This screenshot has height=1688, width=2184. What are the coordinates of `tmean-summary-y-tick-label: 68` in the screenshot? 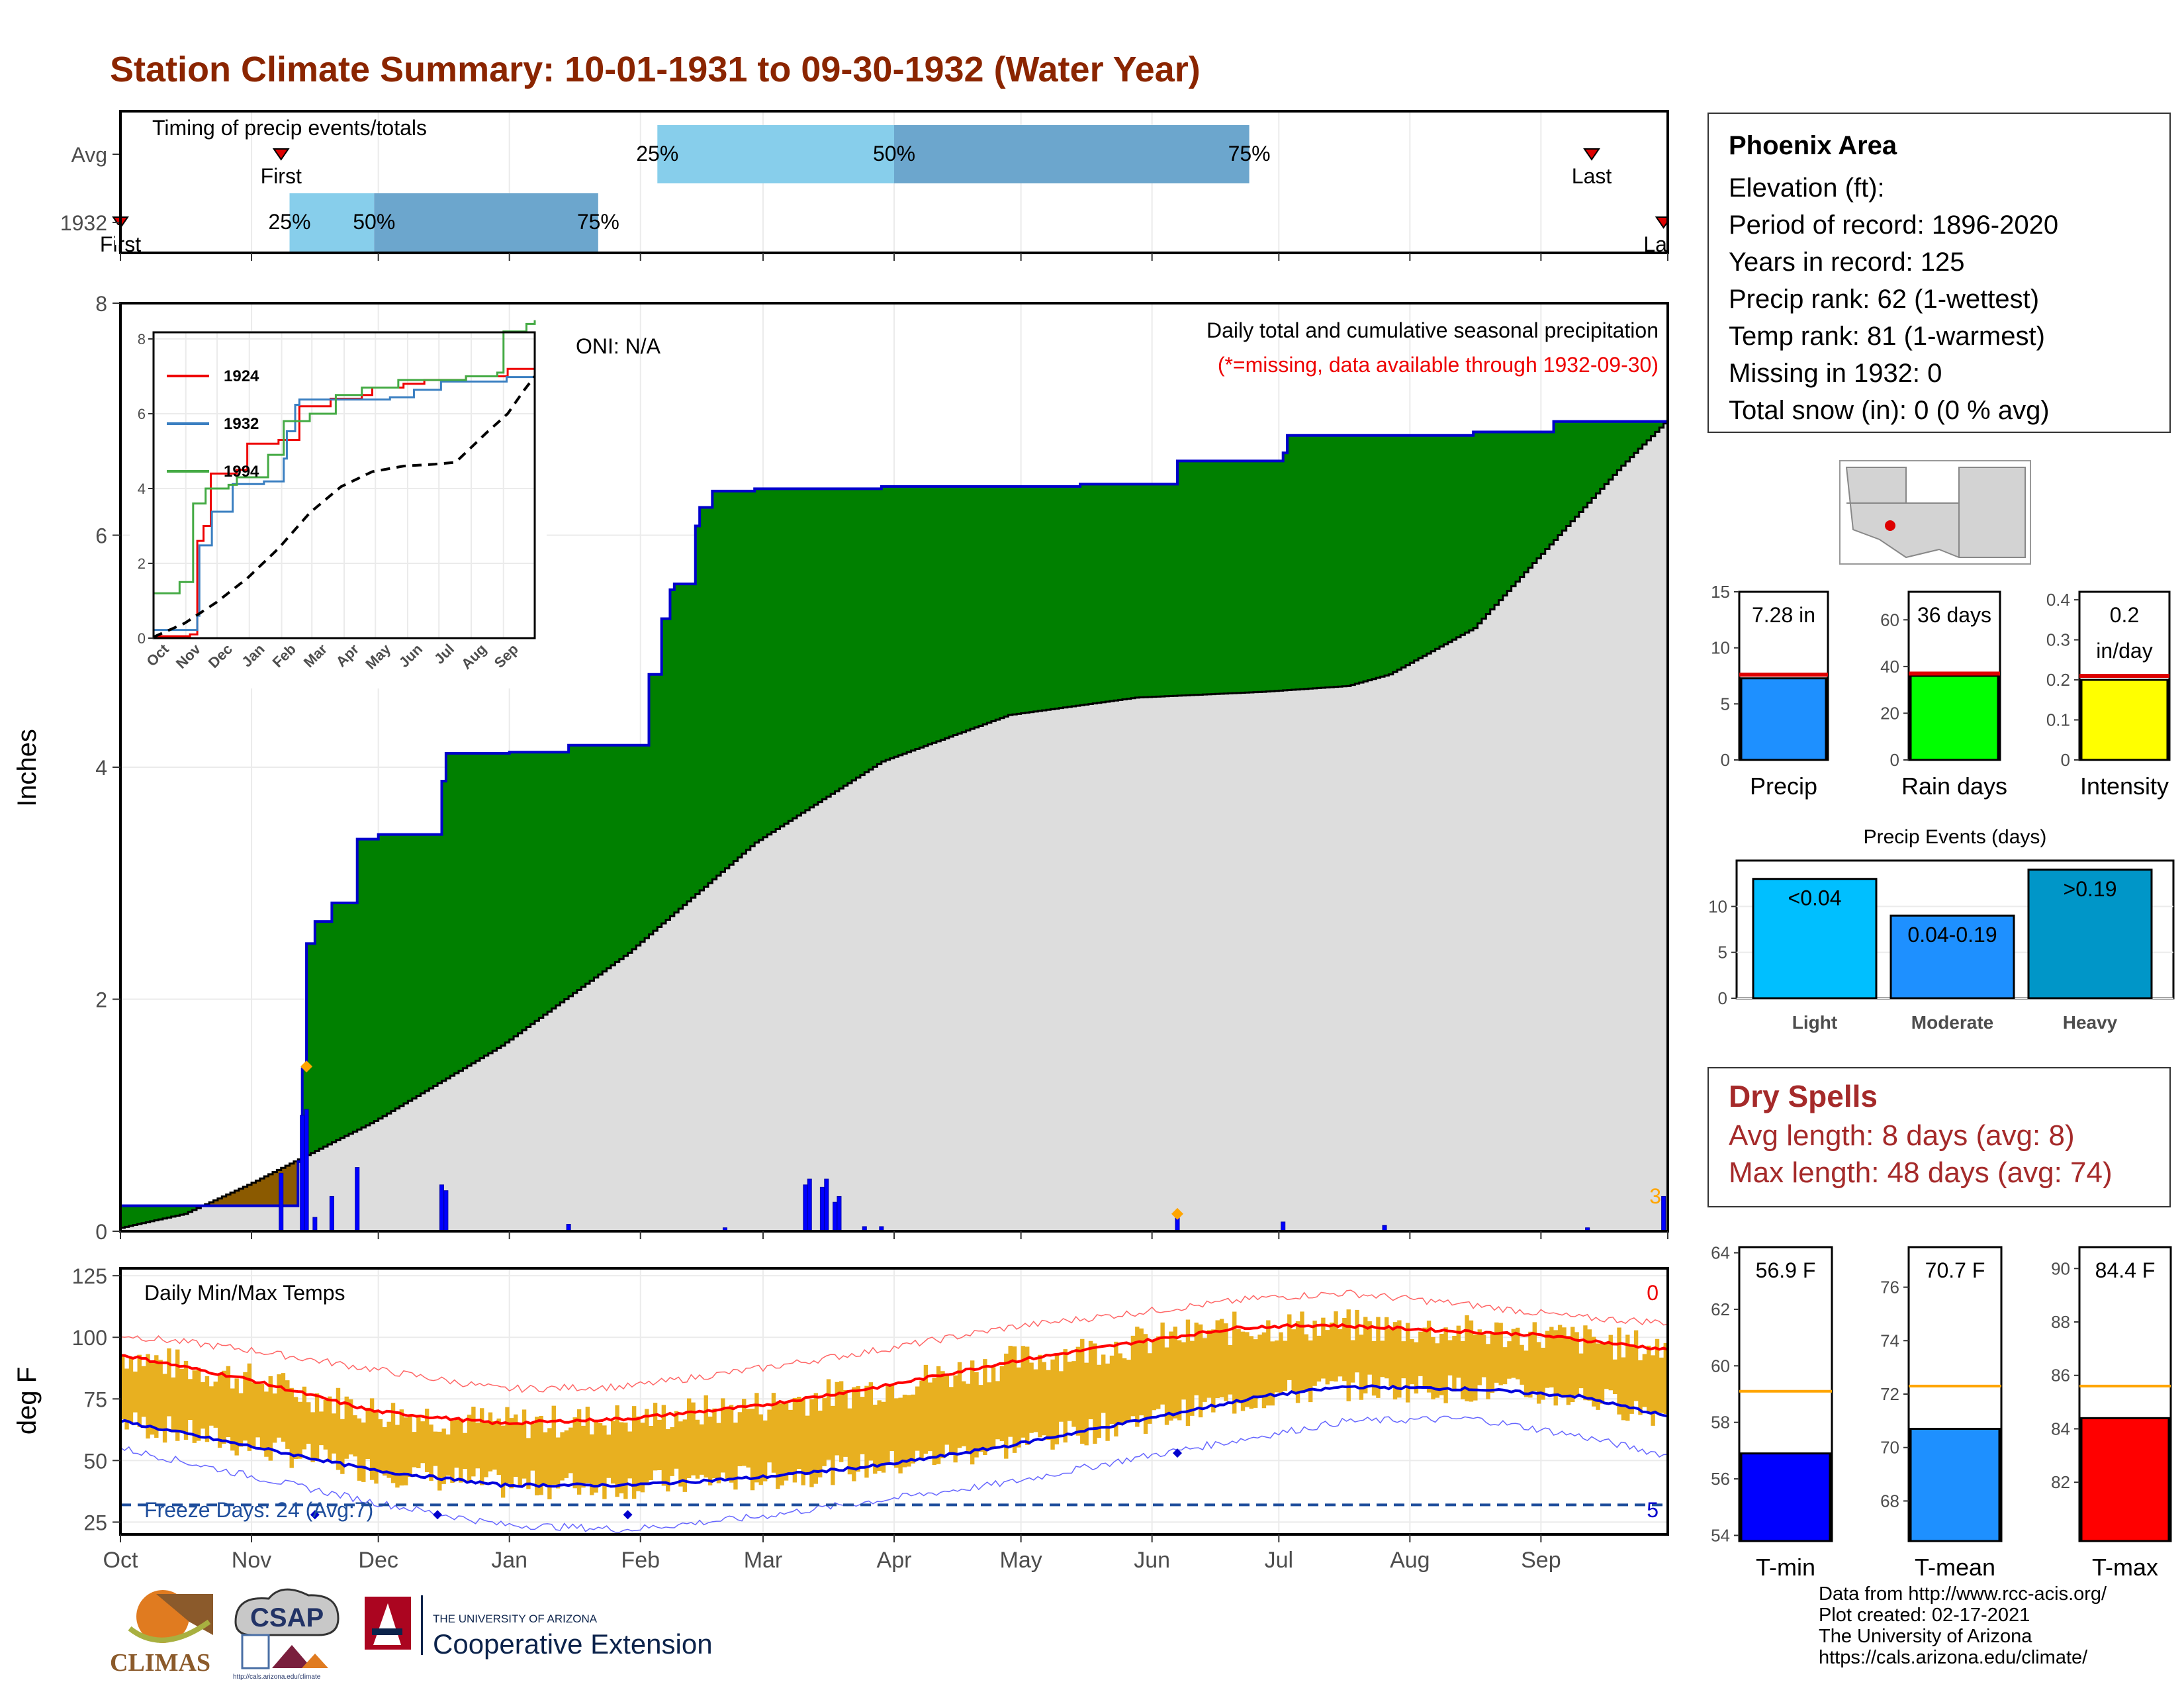 It's located at (1889, 1501).